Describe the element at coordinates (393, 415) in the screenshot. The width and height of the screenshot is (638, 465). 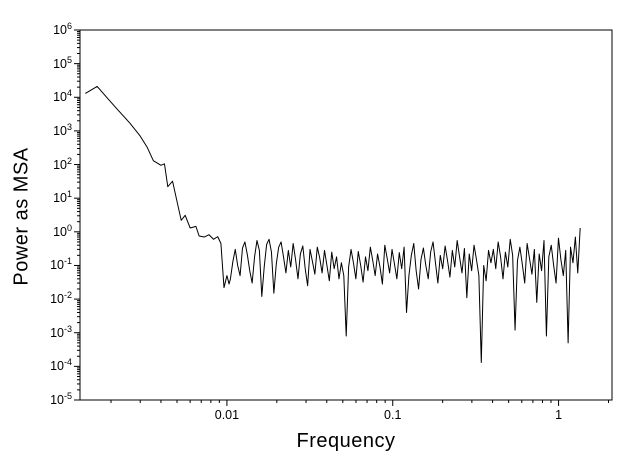
I see `x-tick-label: 0.1` at that location.